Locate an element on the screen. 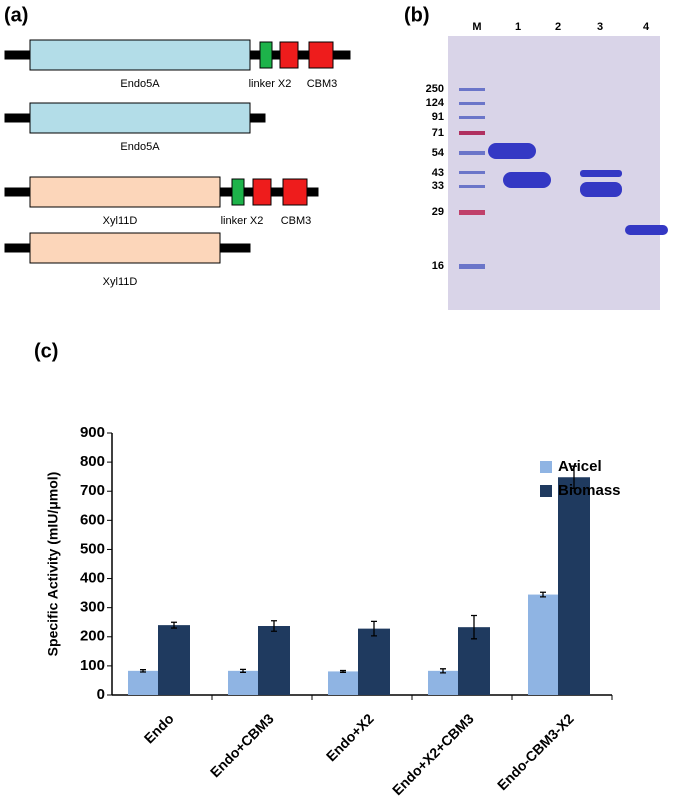 This screenshot has height=811, width=675. marker-label: 124 is located at coordinates (435, 103).